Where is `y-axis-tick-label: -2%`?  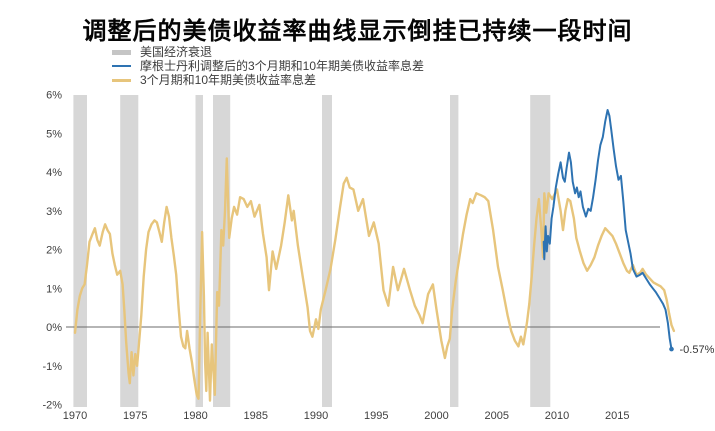 y-axis-tick-label: -2% is located at coordinates (52, 406).